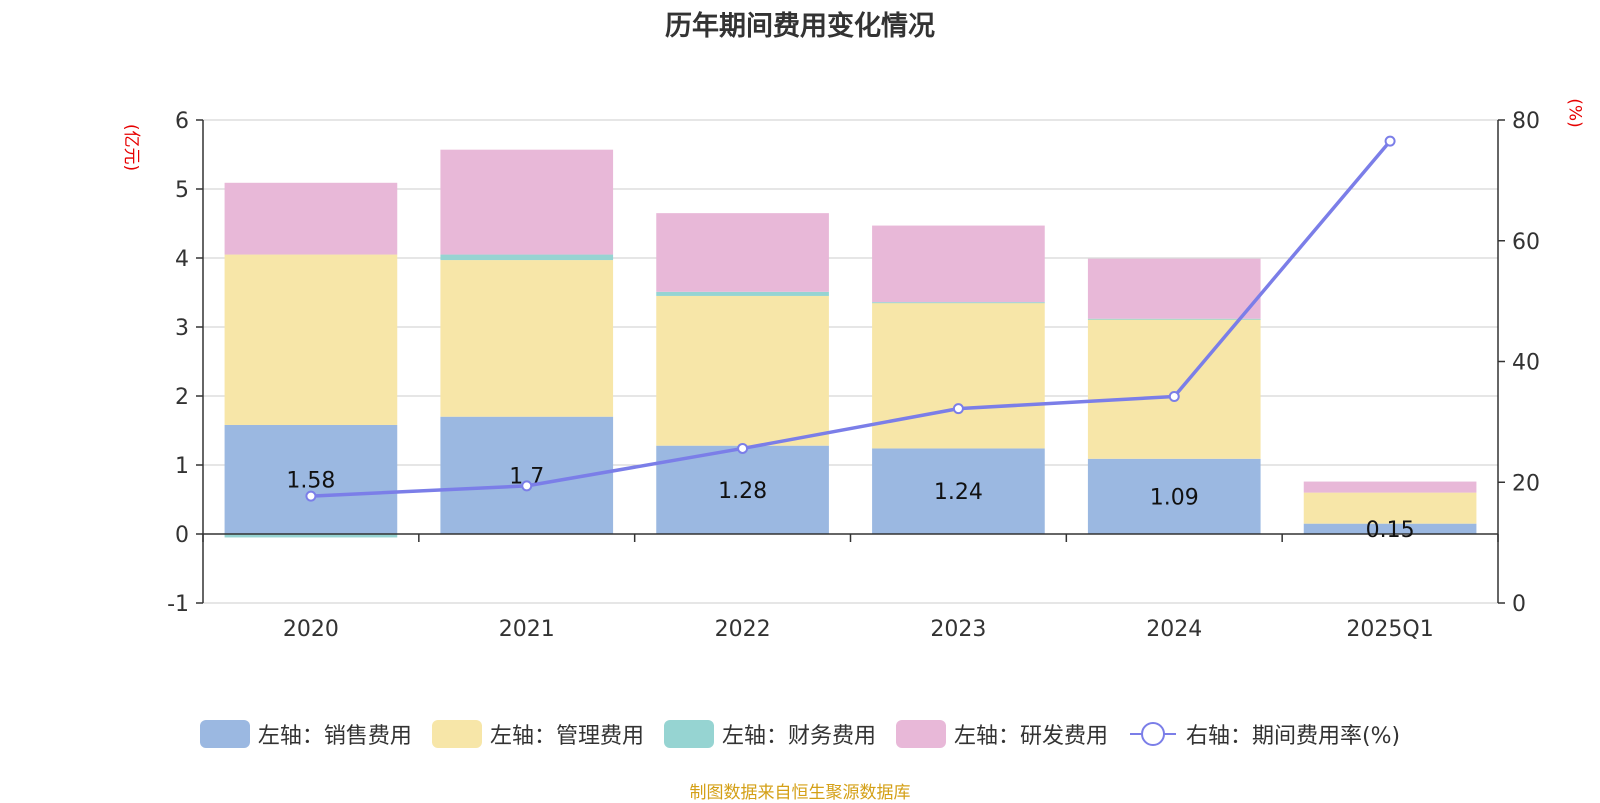 The image size is (1600, 803). What do you see at coordinates (311, 629) in the screenshot?
I see `x-tick-label: 2020` at bounding box center [311, 629].